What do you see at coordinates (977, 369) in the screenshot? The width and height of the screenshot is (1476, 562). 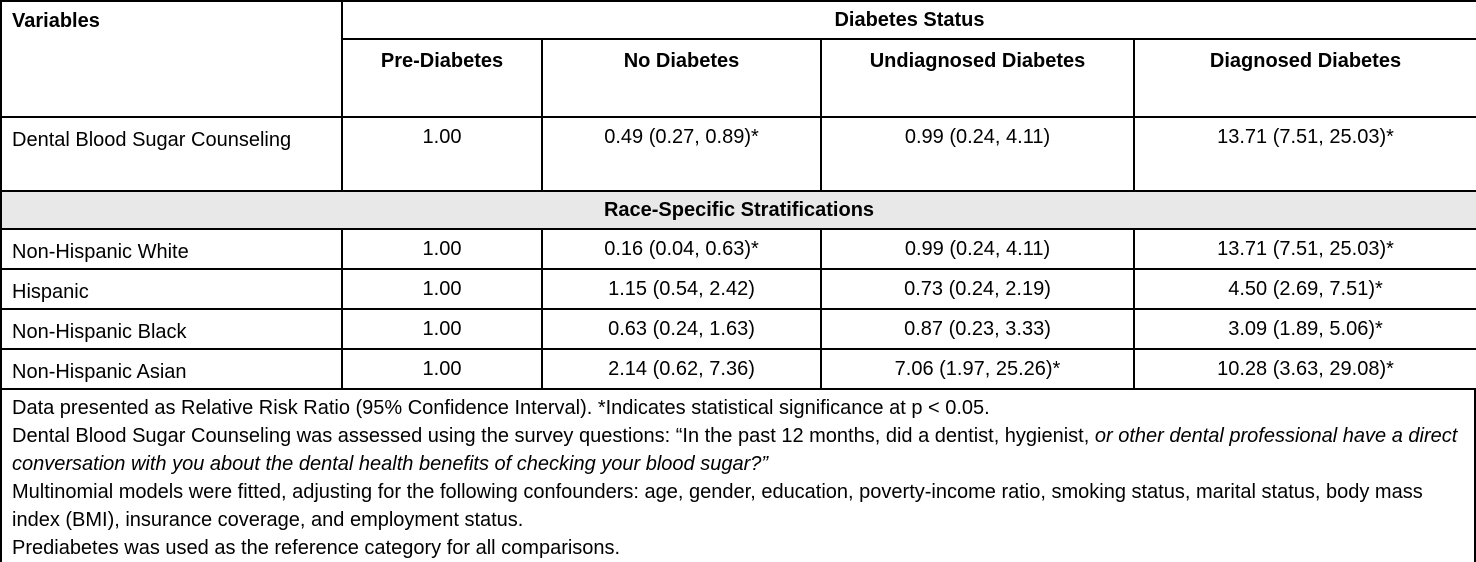 I see `cell-value: 7.06 (1.97, 25.26)*` at bounding box center [977, 369].